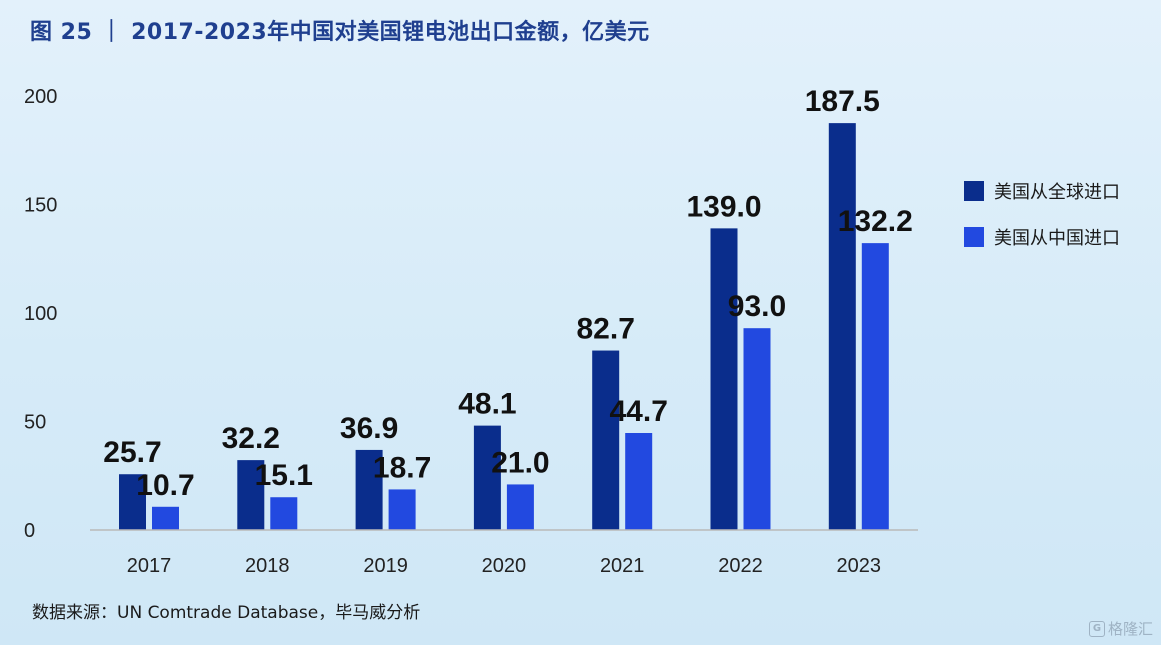 The height and width of the screenshot is (645, 1161). I want to click on bar-global-2022, so click(724, 379).